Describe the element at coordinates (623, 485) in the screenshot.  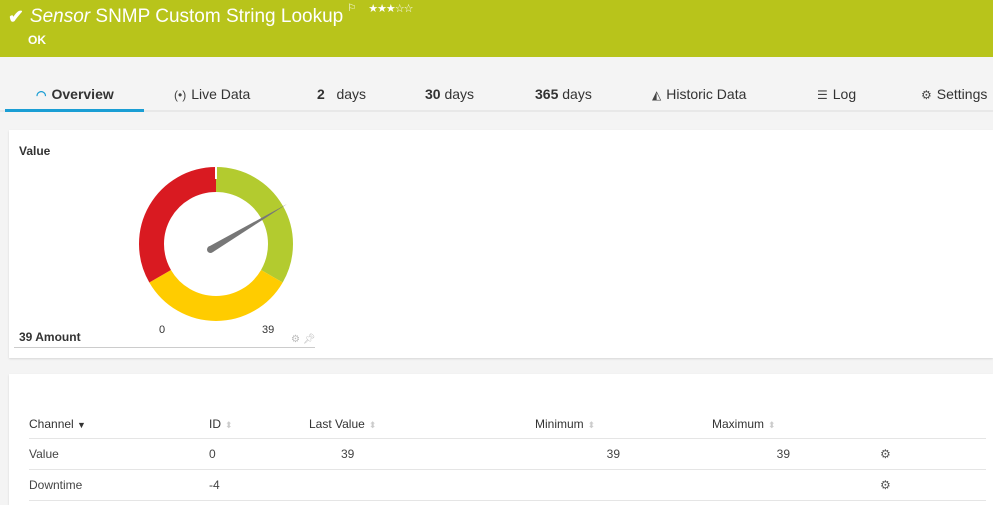
I see `minimum-value` at that location.